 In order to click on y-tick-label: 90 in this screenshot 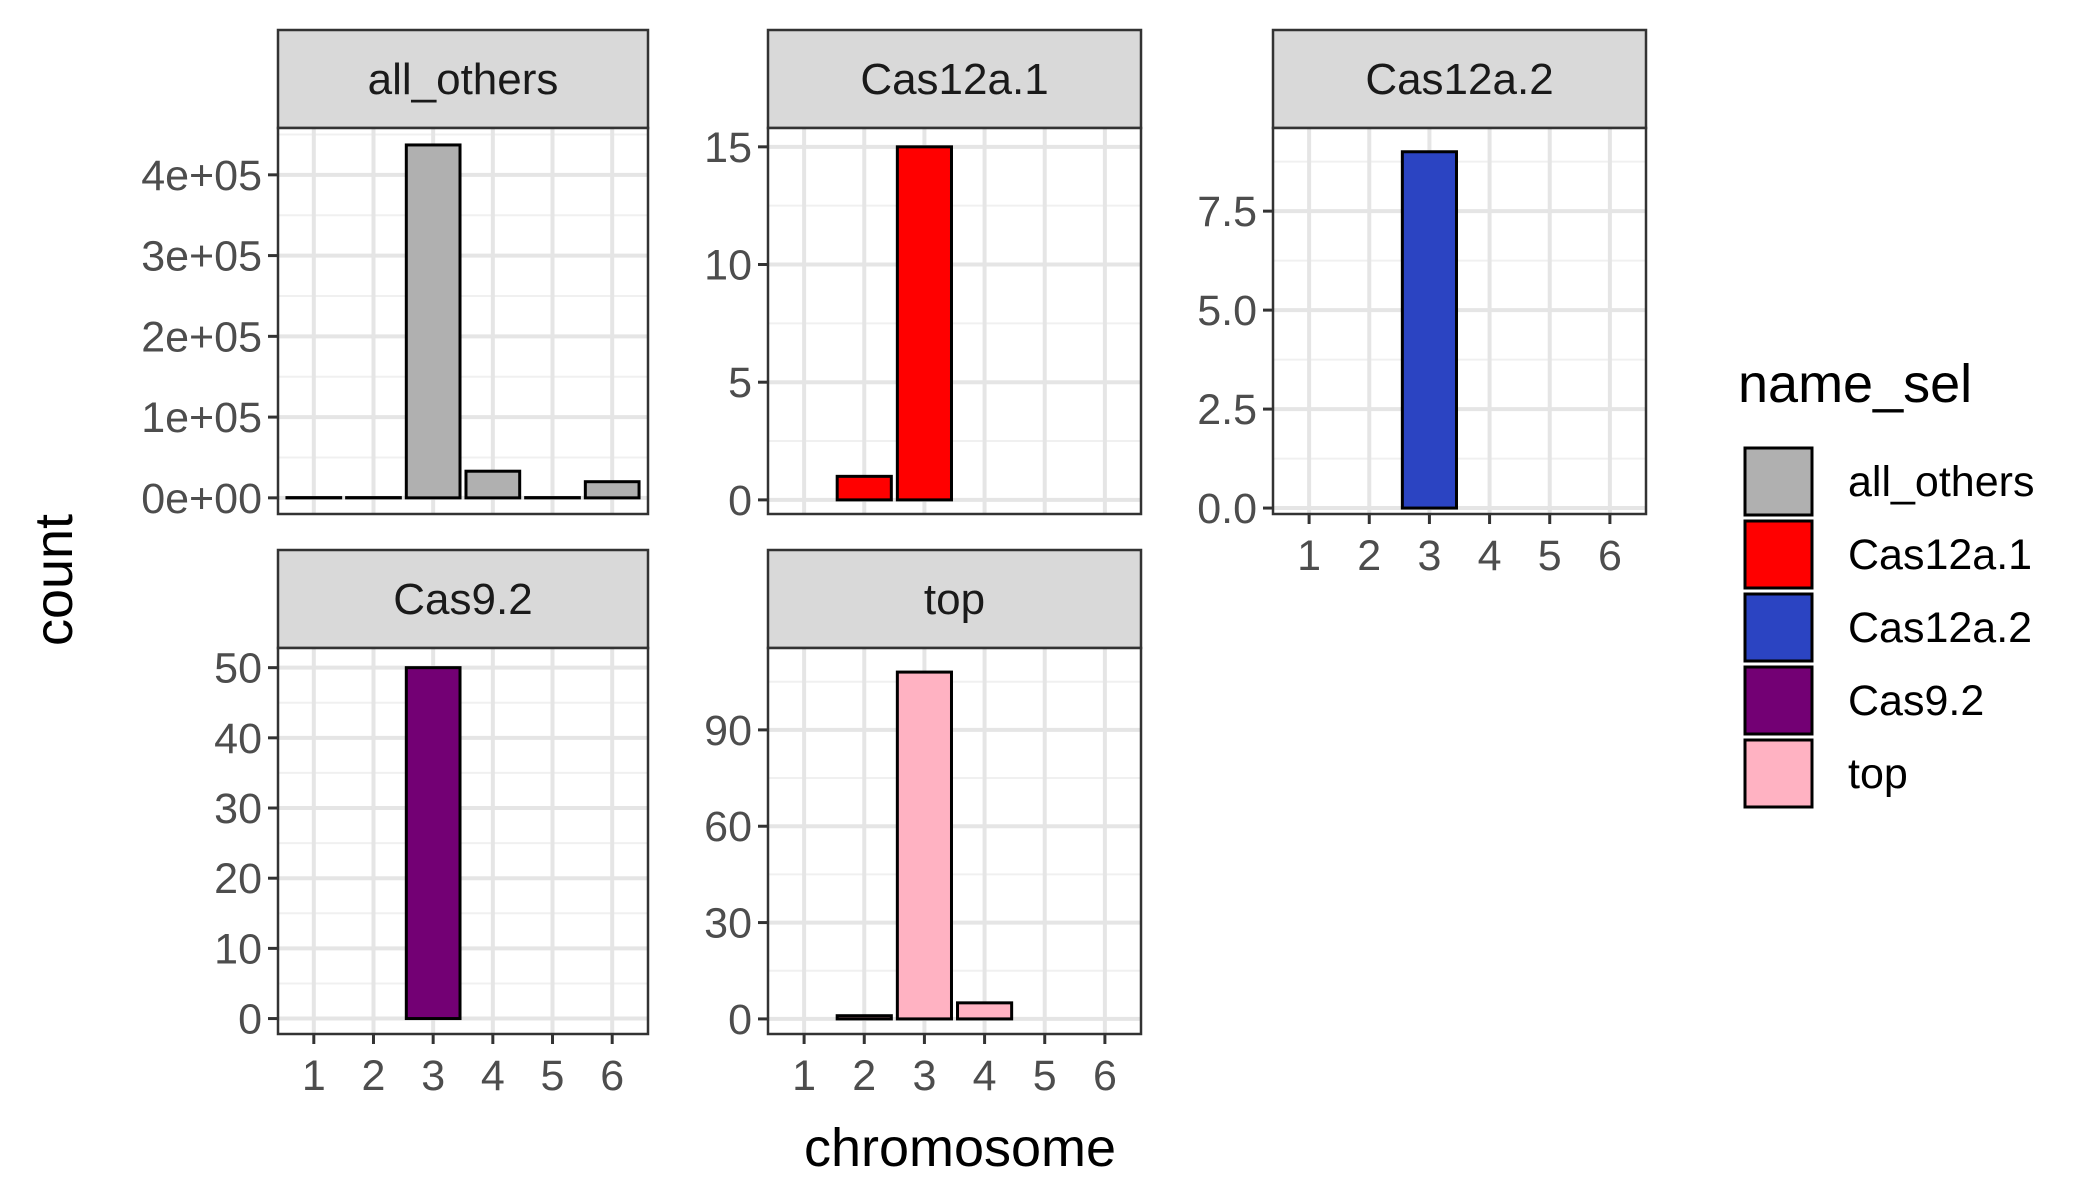, I will do `click(728, 731)`.